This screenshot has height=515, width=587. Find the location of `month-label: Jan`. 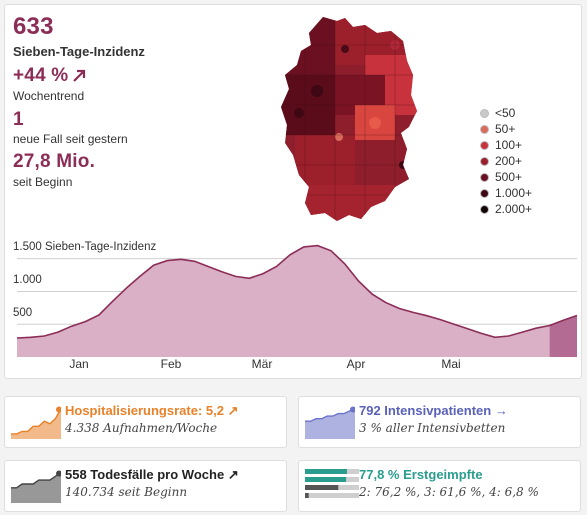

month-label: Jan is located at coordinates (79, 364).